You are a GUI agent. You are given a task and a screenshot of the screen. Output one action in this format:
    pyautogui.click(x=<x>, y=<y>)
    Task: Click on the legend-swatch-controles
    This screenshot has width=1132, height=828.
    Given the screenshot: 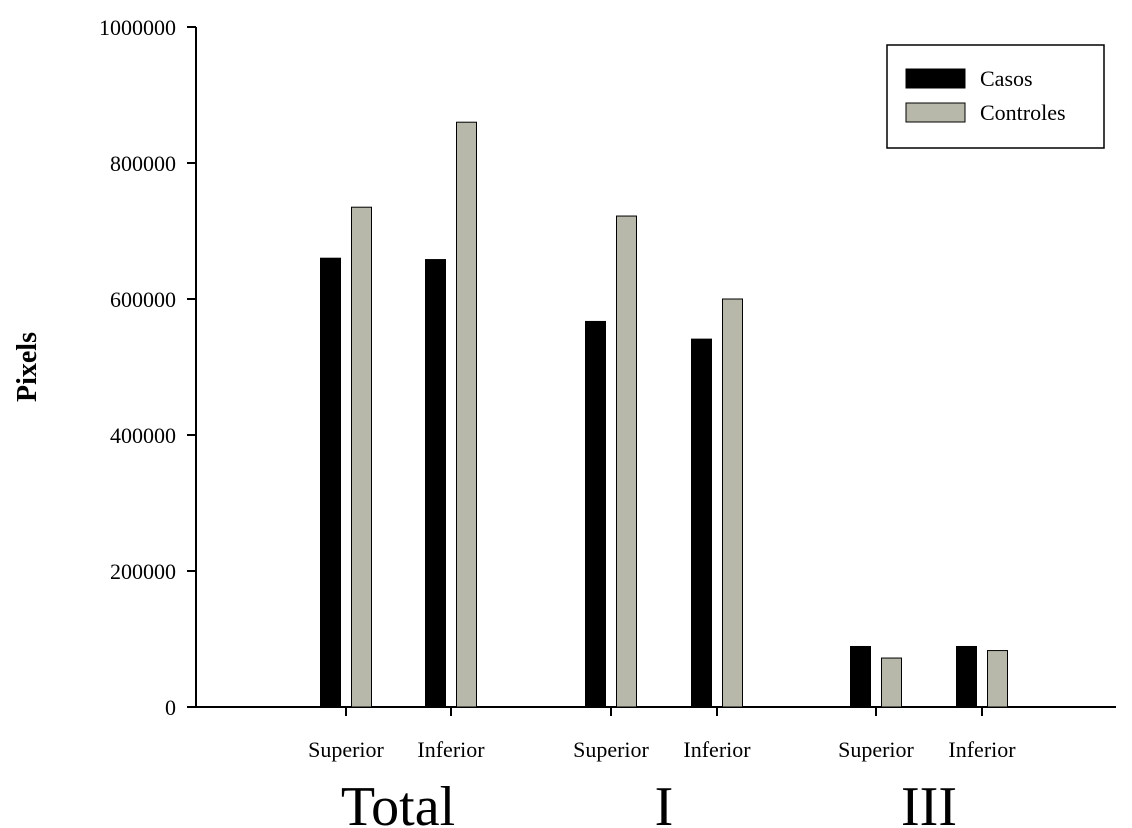 What is the action you would take?
    pyautogui.click(x=935, y=112)
    